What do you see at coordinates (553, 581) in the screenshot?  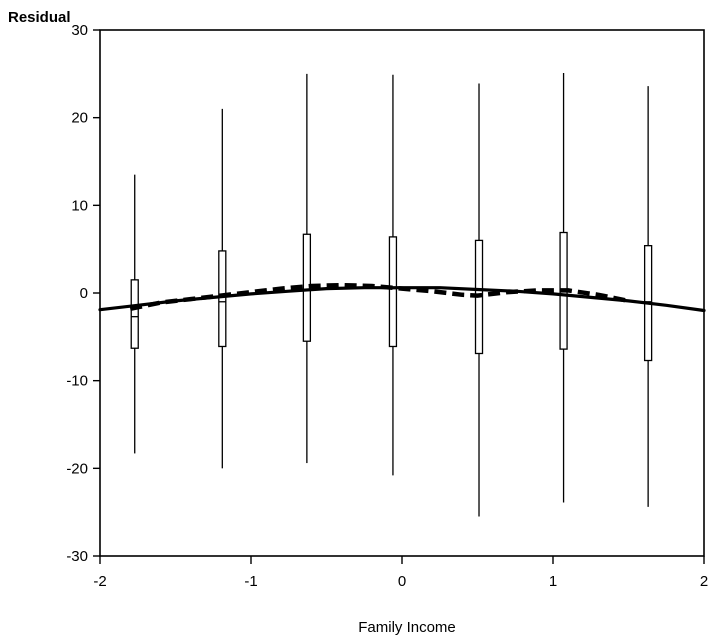 I see `x-tick-label: 1` at bounding box center [553, 581].